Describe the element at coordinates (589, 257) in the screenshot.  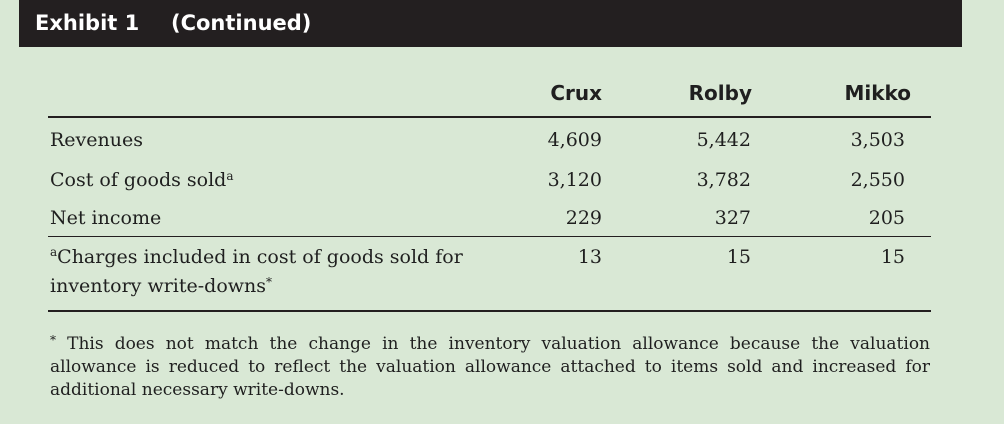
I see `cell-crux: 13` at that location.